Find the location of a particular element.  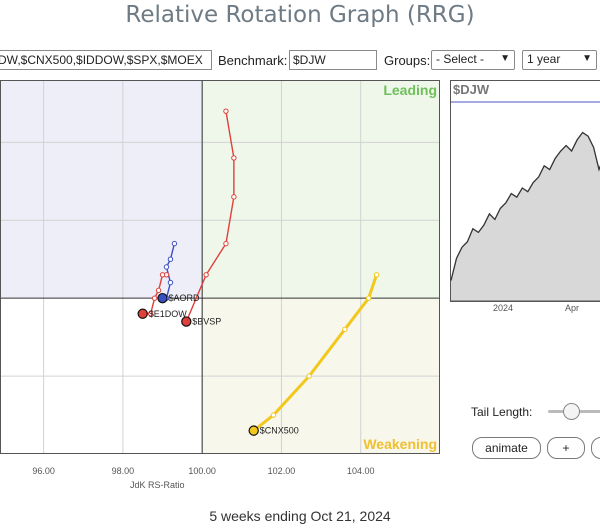

controls-bar: Benchmark: Groups: - Select - ▼ 1 year ▼ is located at coordinates (300, 61).